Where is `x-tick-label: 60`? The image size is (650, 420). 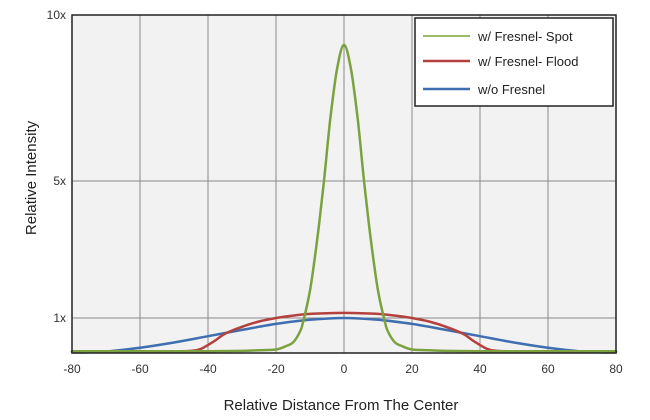 x-tick-label: 60 is located at coordinates (548, 369).